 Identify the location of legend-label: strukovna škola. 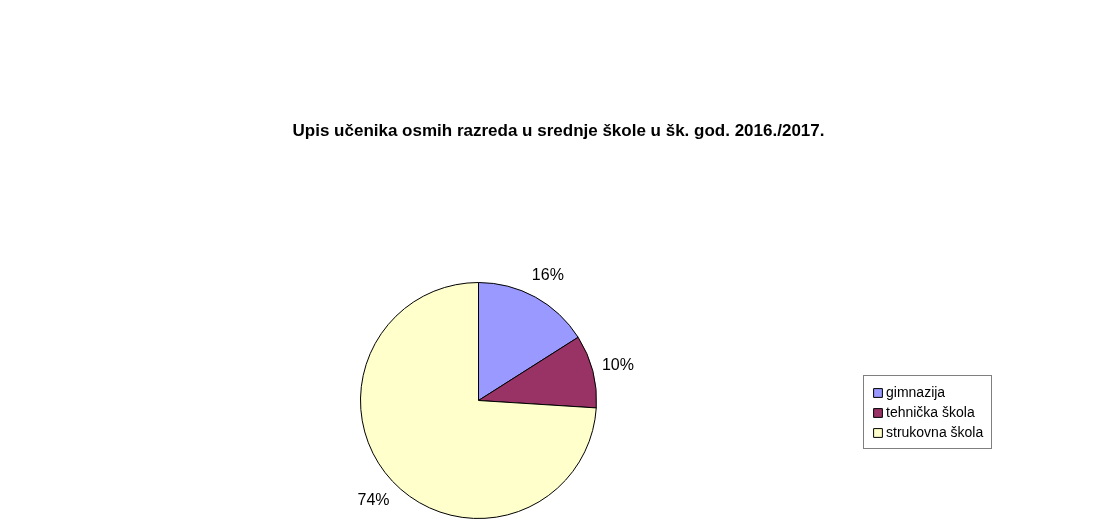
(935, 432).